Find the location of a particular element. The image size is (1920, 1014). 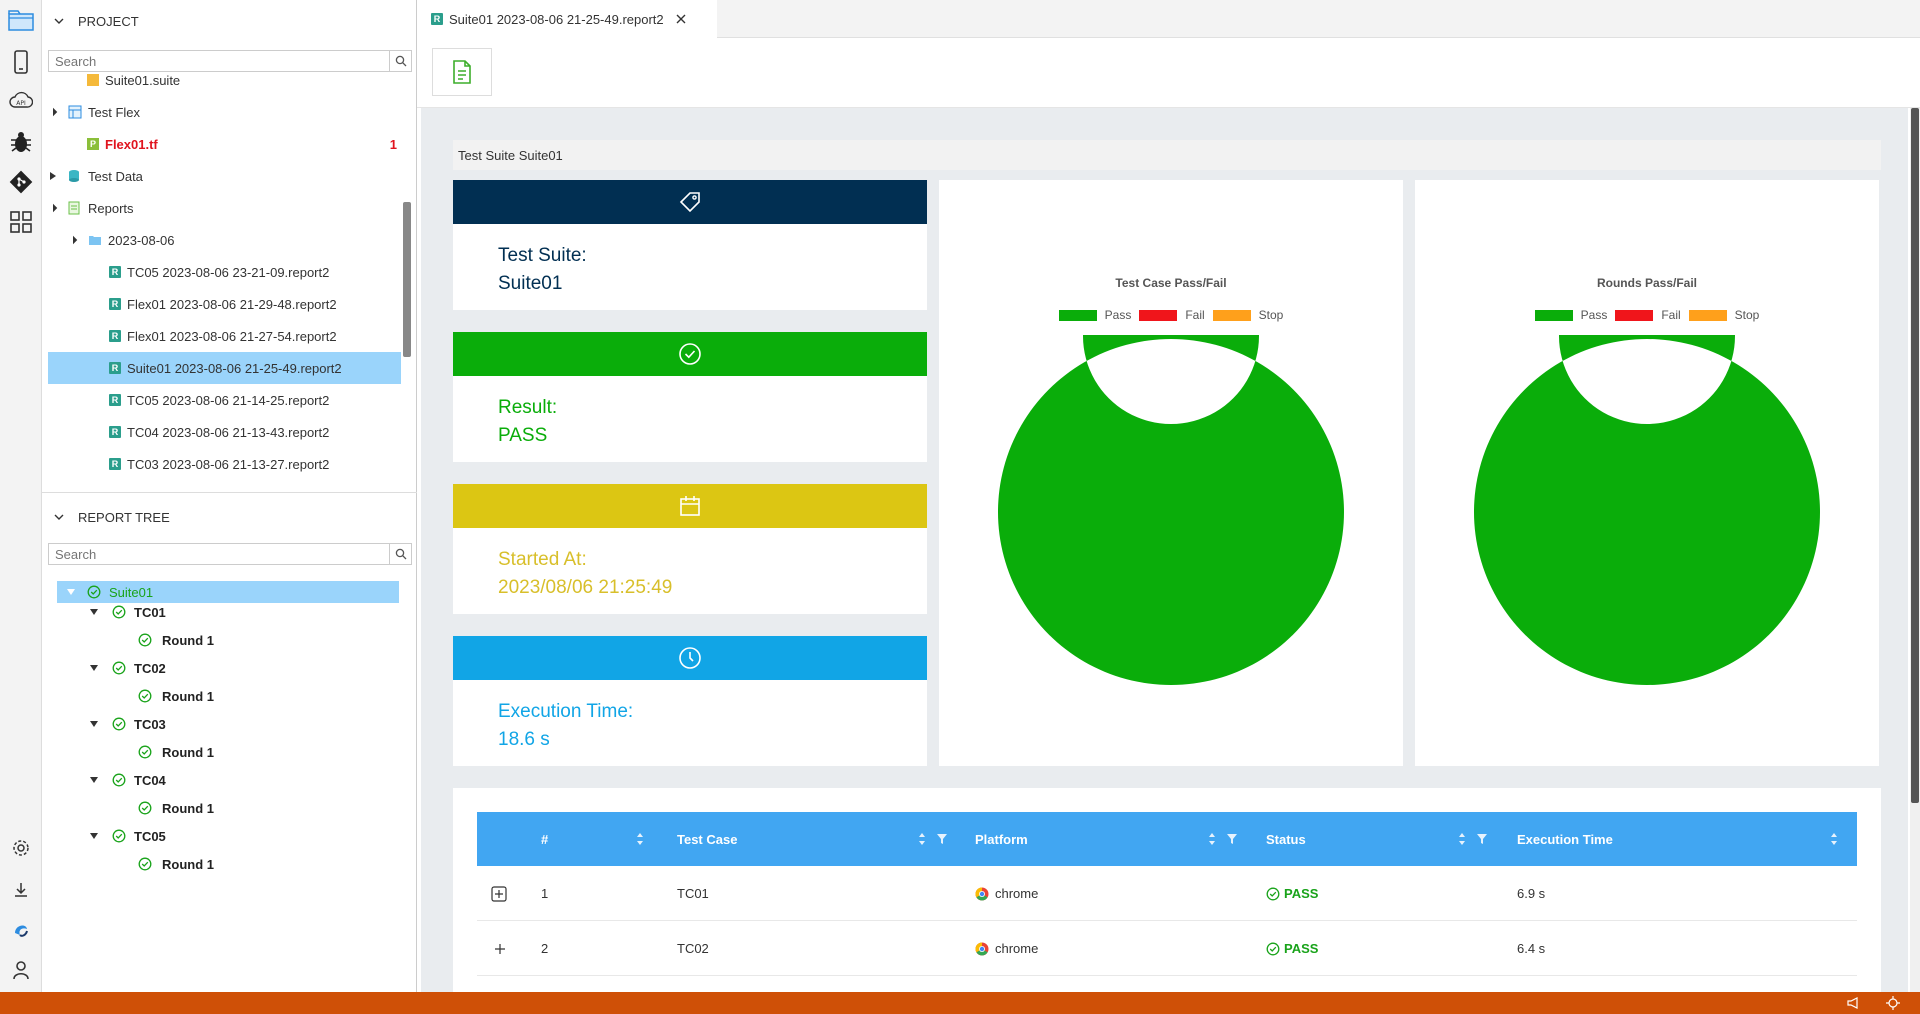

feedback-icon is located at coordinates (1853, 1003).